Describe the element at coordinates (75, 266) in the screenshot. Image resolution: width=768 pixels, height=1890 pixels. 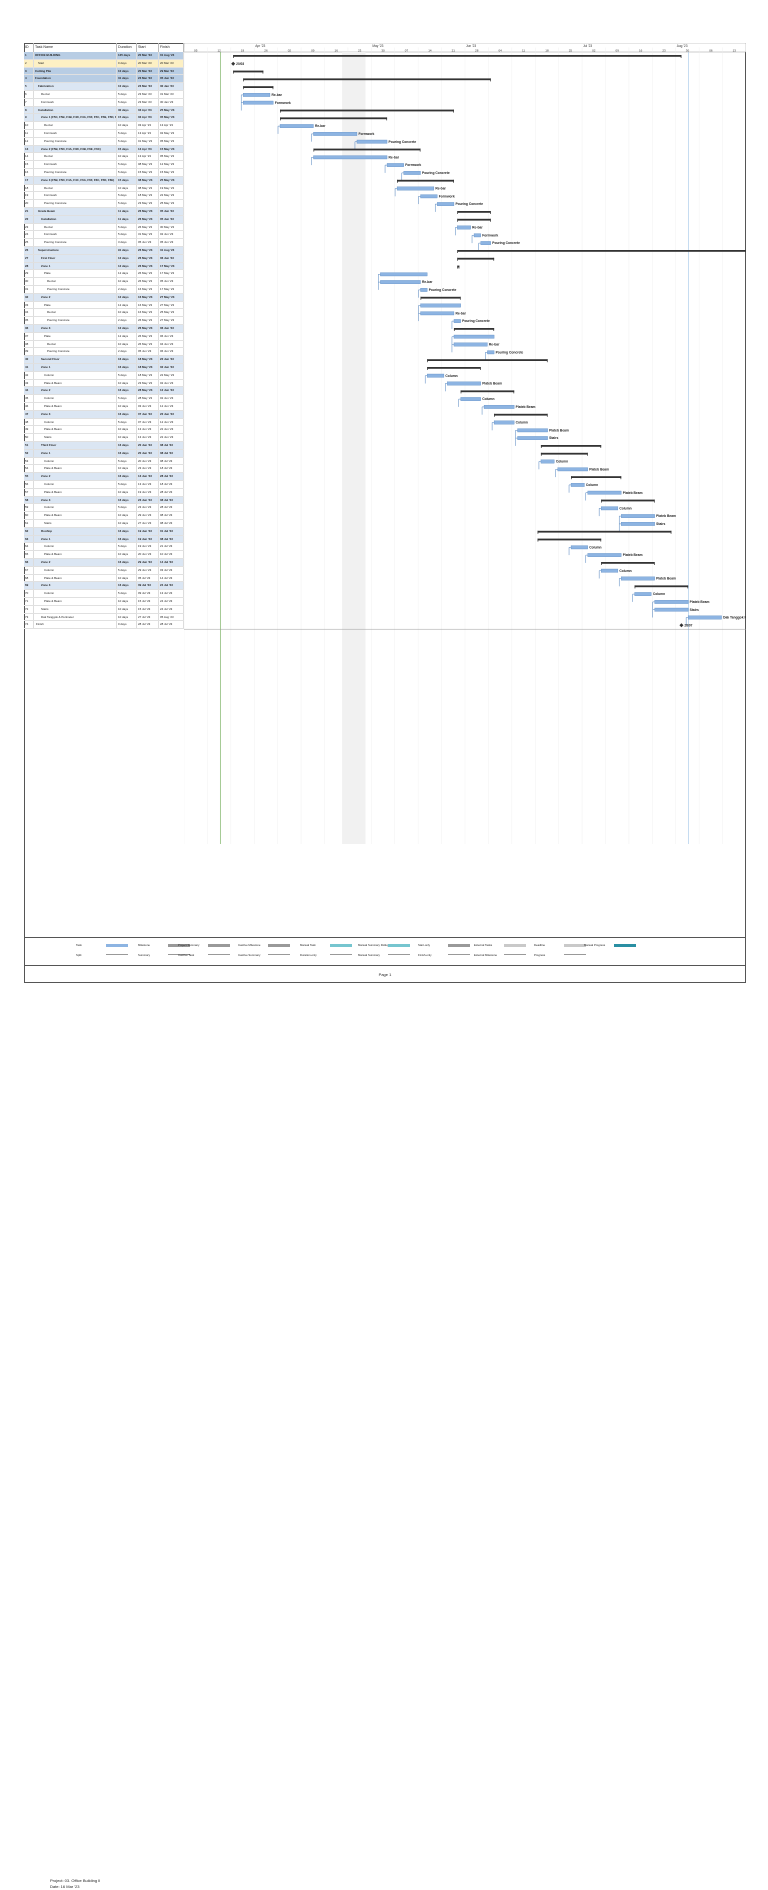
I see `cell-name: Zone 1` at that location.